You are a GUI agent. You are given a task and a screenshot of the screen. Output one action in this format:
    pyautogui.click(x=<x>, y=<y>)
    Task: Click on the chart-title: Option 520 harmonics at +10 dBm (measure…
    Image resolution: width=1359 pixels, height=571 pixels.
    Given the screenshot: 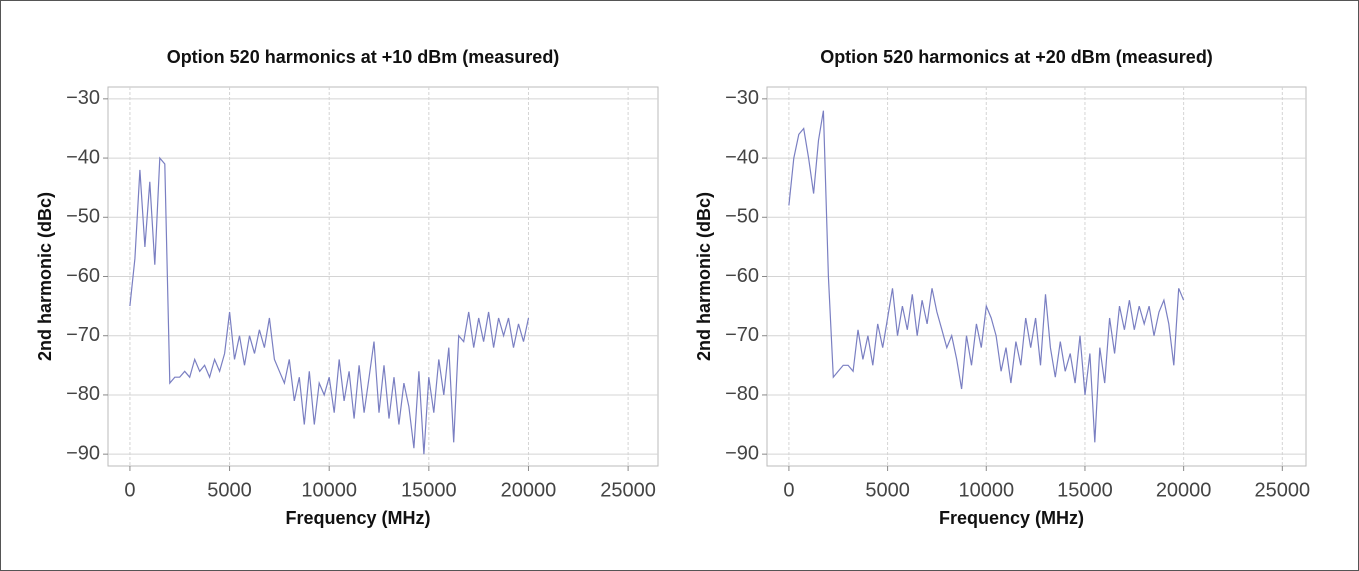 What is the action you would take?
    pyautogui.click(x=363, y=57)
    